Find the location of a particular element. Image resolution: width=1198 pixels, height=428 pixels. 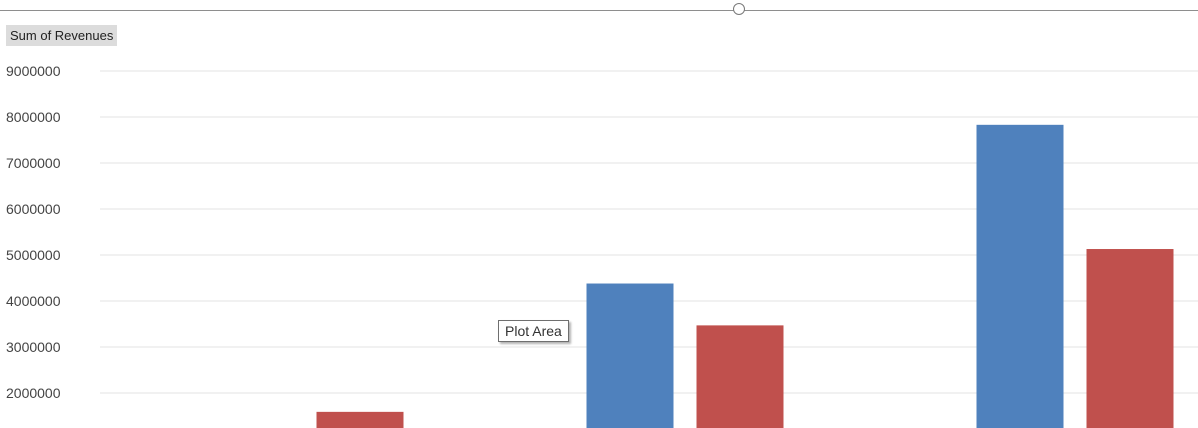

y-tick-label: 9000000 is located at coordinates (33, 71).